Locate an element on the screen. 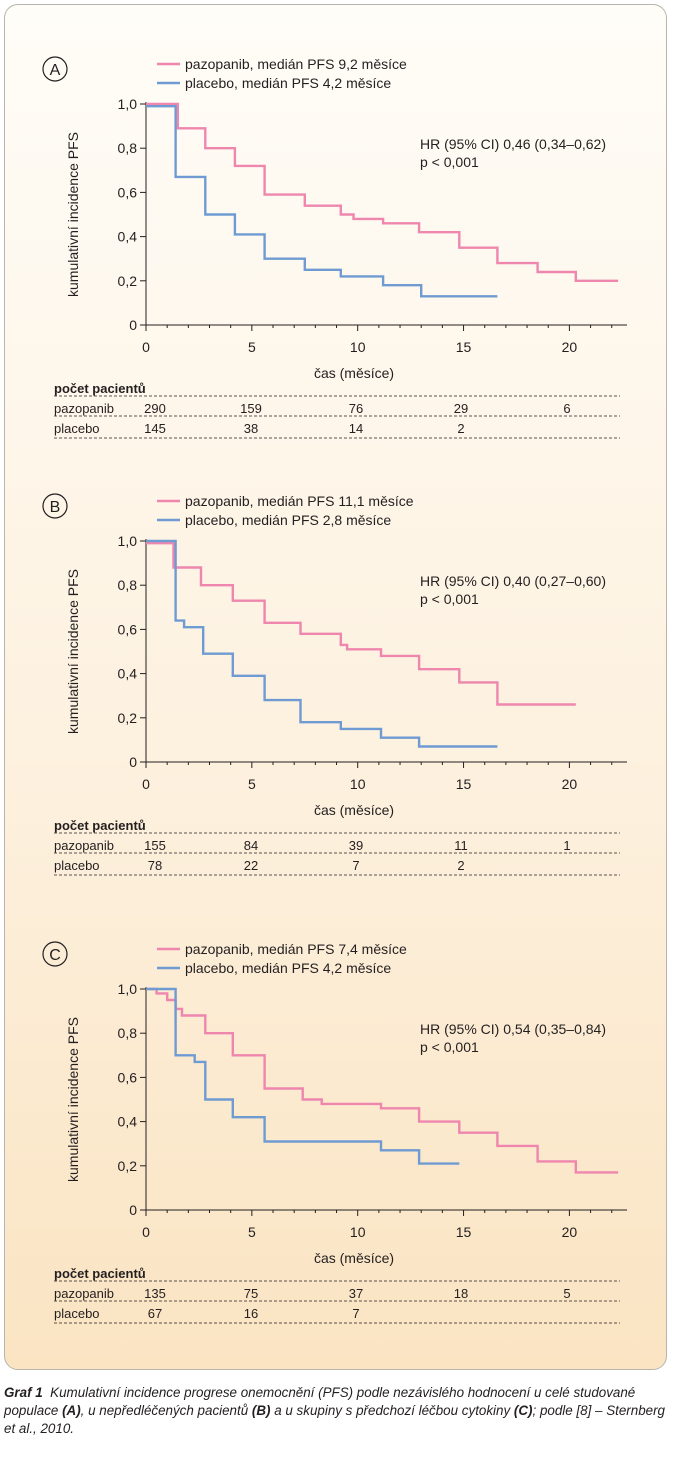  chart2.risk-count-pazopanib-2: 37 is located at coordinates (356, 1293).